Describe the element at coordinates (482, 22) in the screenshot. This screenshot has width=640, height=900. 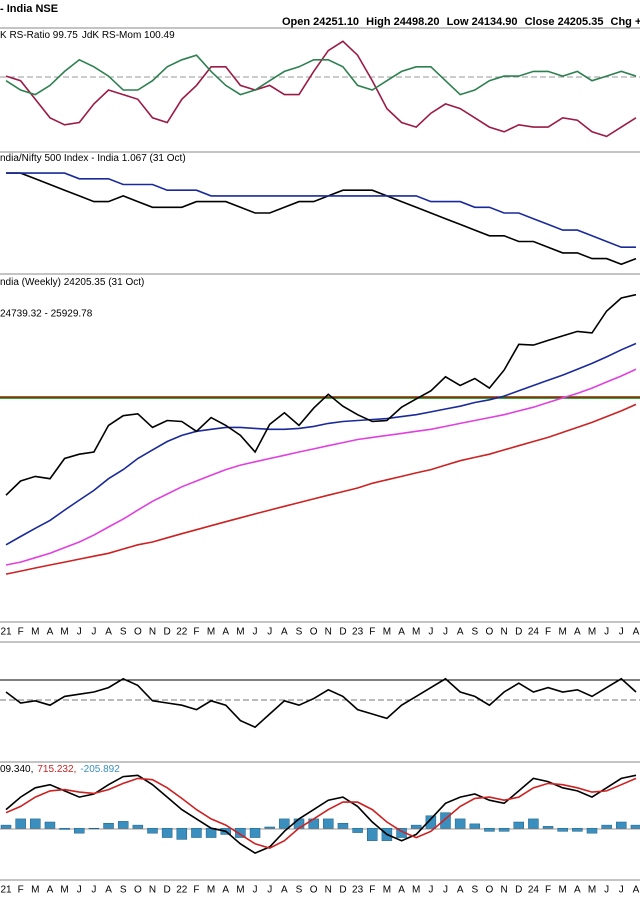
I see `low: Low 24134.90` at that location.